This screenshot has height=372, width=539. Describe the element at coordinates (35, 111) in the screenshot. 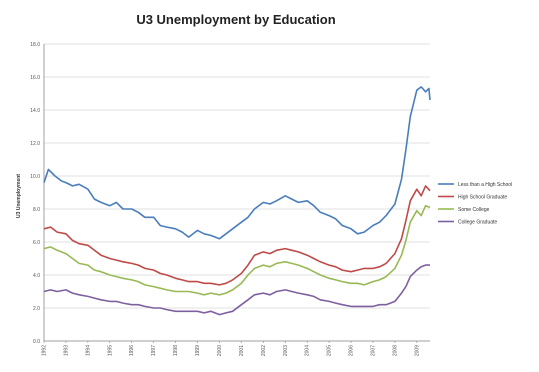

I see `y-tick-label: 14.0` at that location.